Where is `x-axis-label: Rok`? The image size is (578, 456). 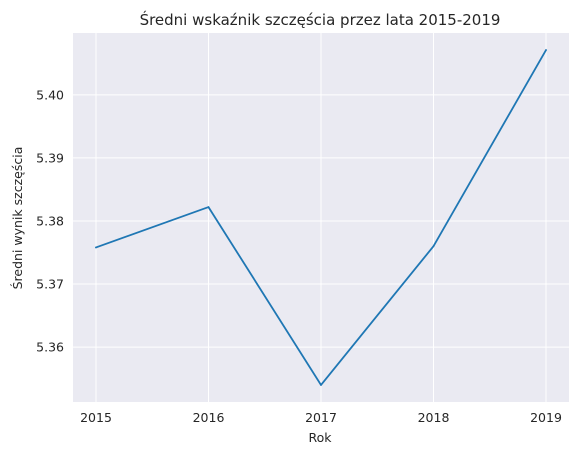 x-axis-label: Rok is located at coordinates (320, 437).